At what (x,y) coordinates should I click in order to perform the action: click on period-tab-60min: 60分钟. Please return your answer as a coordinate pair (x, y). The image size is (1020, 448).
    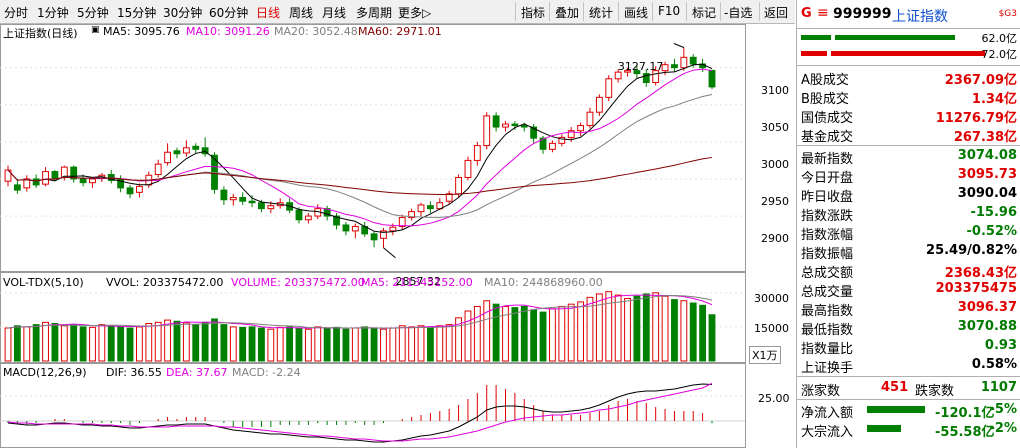
    Looking at the image, I should click on (229, 13).